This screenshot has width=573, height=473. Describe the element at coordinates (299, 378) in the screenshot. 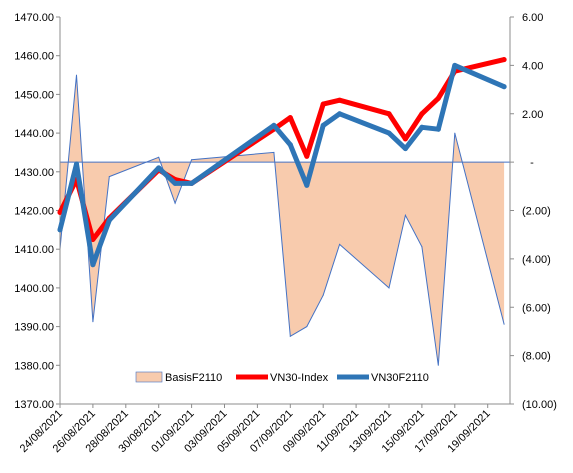

I see `legend-label: VN30-Index` at that location.